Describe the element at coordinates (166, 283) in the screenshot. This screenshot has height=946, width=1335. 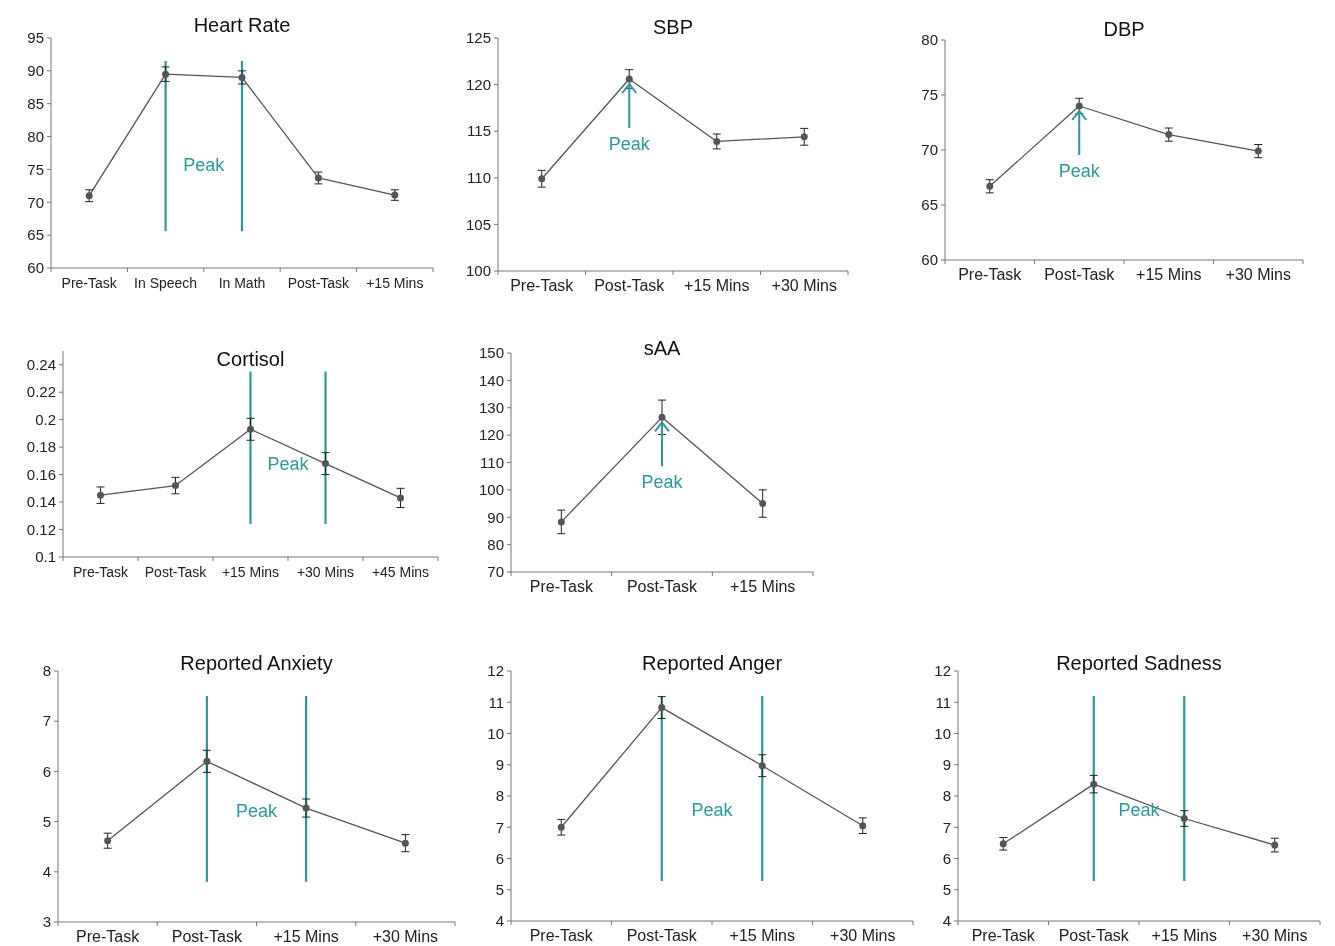
I see `x-tick-label: In Speech` at that location.